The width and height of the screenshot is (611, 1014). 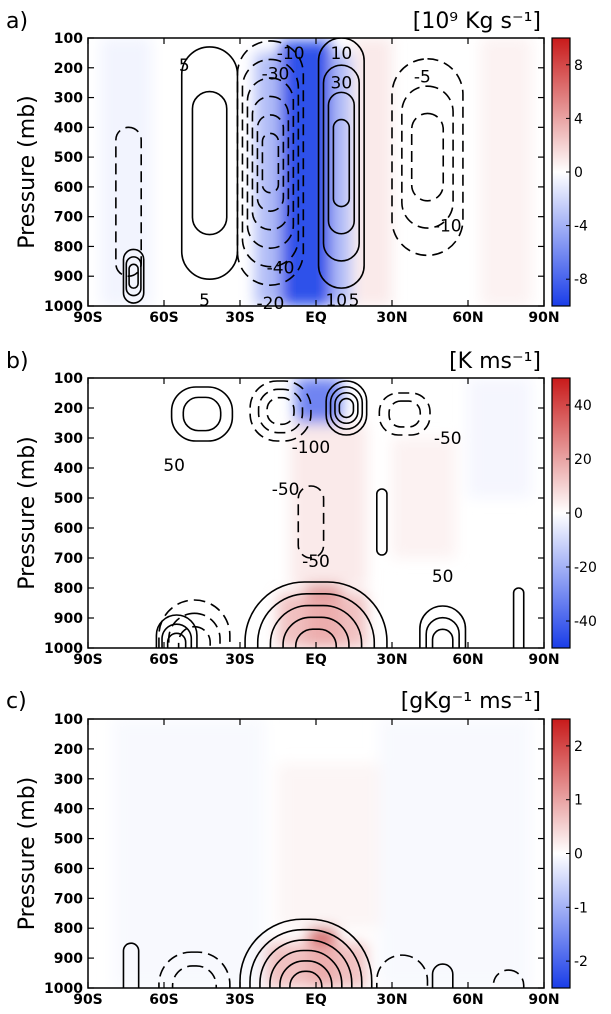 What do you see at coordinates (581, 227) in the screenshot?
I see `colorbar-tick-label: -4` at bounding box center [581, 227].